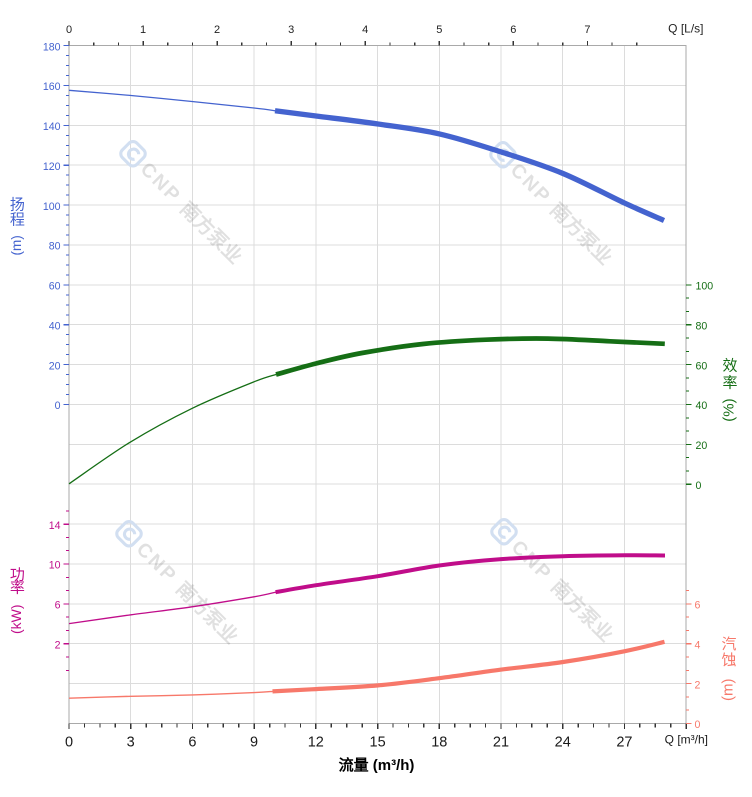 The image size is (752, 797). What do you see at coordinates (143, 30) in the screenshot?
I see `svg-text: 1` at bounding box center [143, 30].